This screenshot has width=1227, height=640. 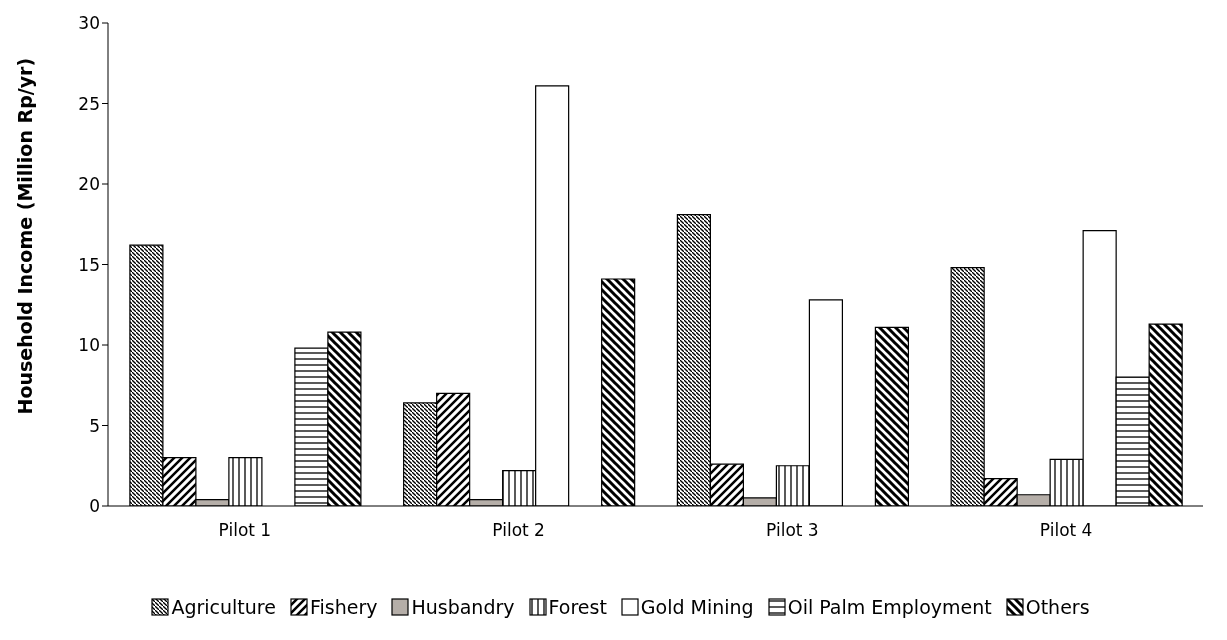 What do you see at coordinates (577, 607) in the screenshot?
I see `legend-label: Forest` at bounding box center [577, 607].